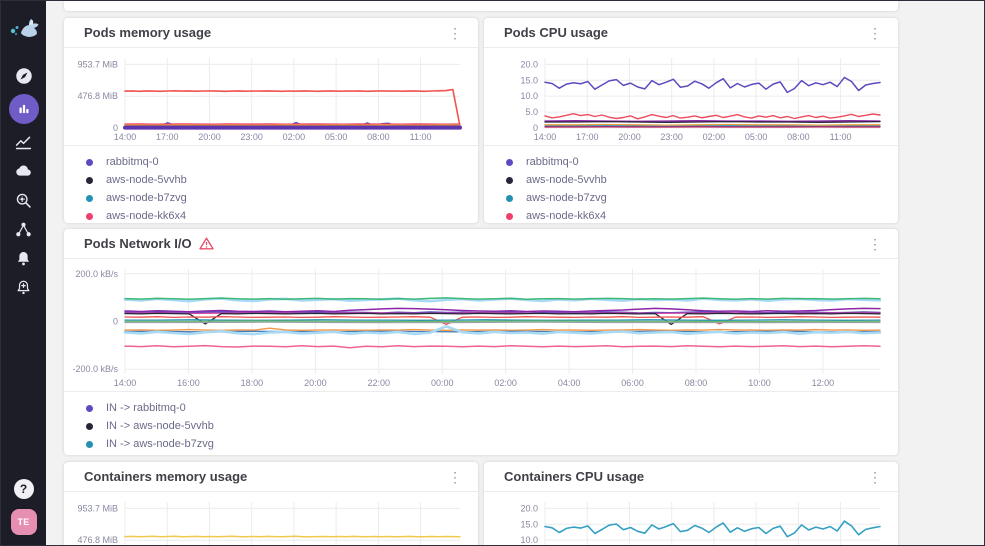 The width and height of the screenshot is (985, 546). I want to click on sidebar-item-cloud, so click(24, 171).